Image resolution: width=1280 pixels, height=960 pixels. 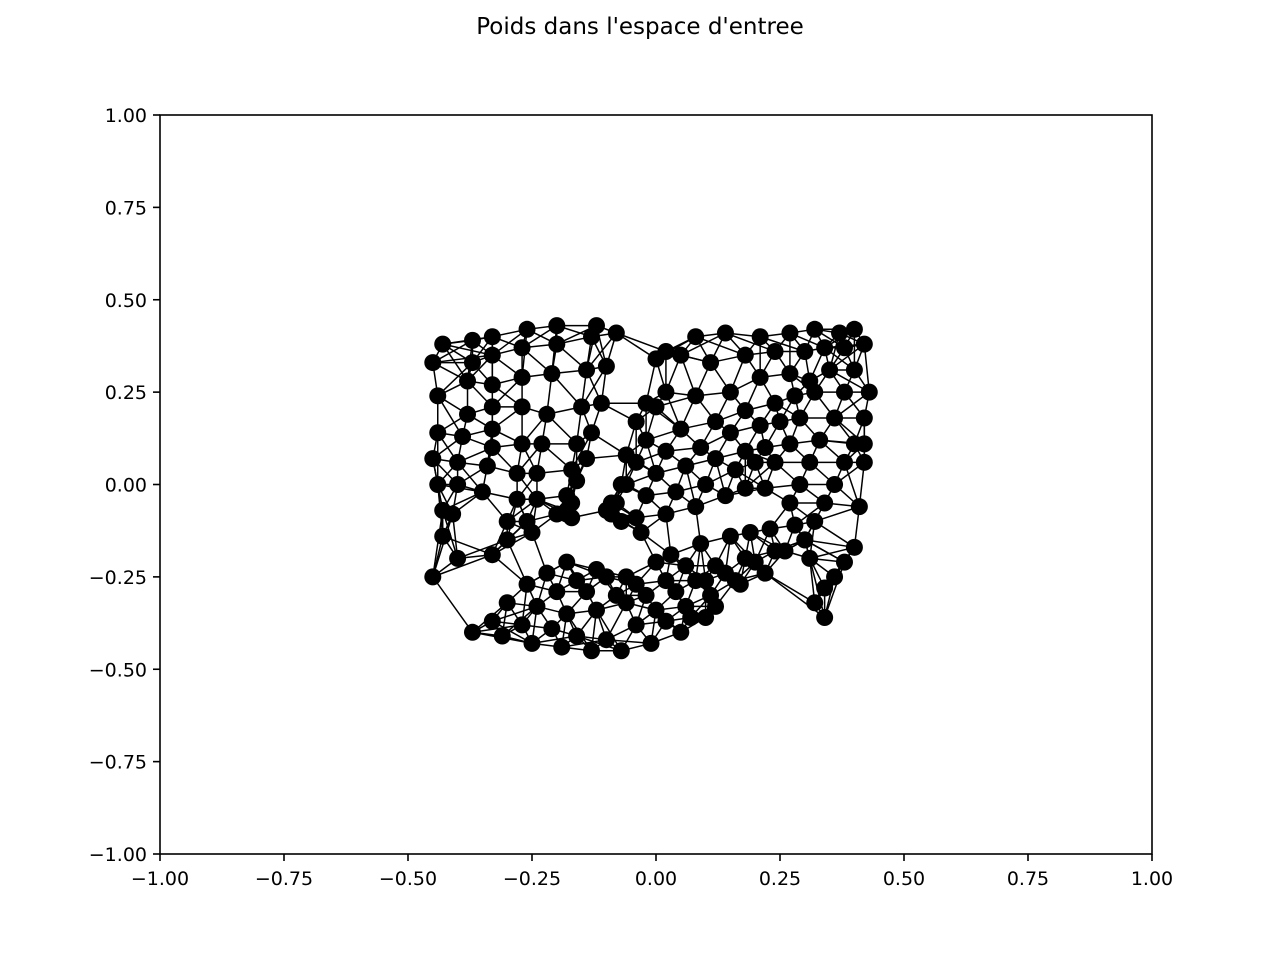 What do you see at coordinates (1152, 879) in the screenshot?
I see `x-tick-label: 1.00` at bounding box center [1152, 879].